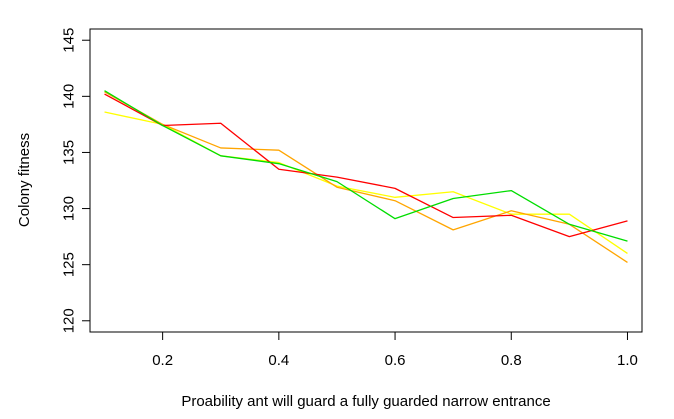 This screenshot has height=419, width=674. Describe the element at coordinates (68, 320) in the screenshot. I see `y-tick-label: 120` at that location.